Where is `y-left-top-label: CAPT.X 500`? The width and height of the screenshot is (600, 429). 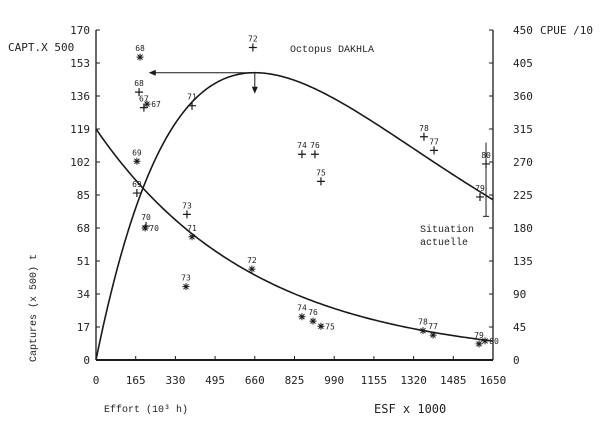 y-left-top-label: CAPT.X 500 is located at coordinates (41, 47).